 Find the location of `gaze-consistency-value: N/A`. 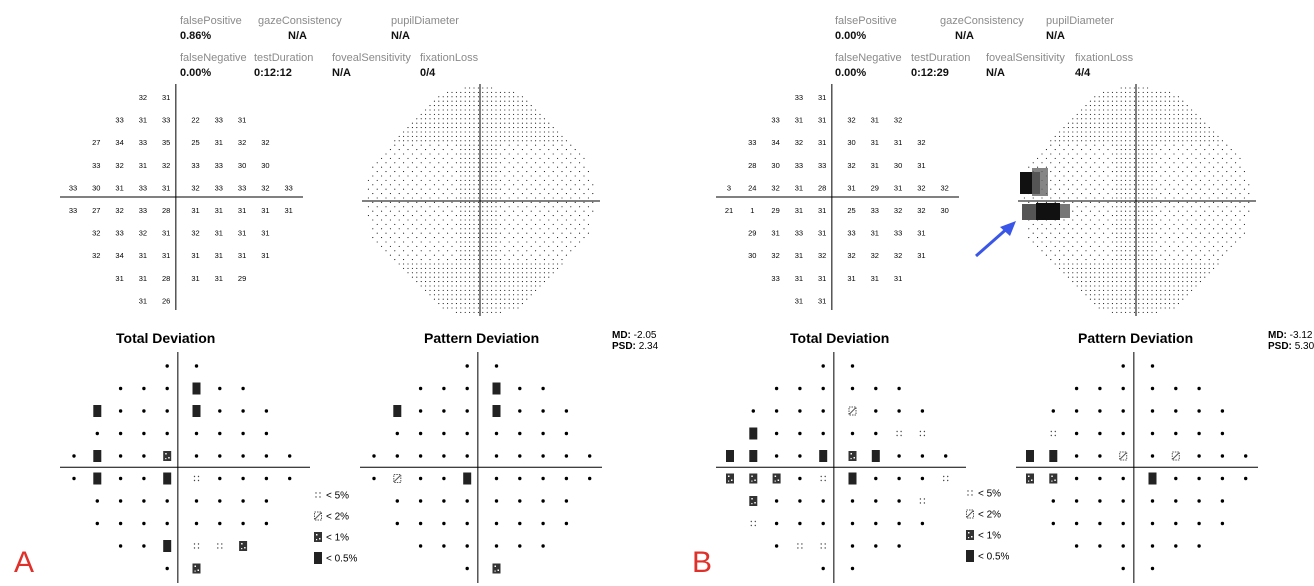

gaze-consistency-value: N/A is located at coordinates (297, 36).